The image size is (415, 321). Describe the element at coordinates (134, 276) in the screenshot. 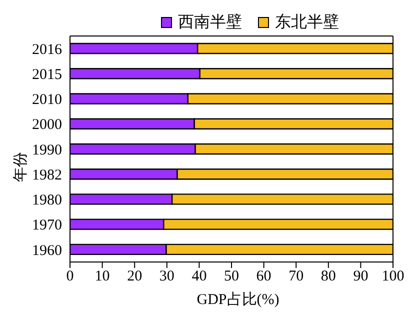

I see `x-tick-label: 20` at that location.